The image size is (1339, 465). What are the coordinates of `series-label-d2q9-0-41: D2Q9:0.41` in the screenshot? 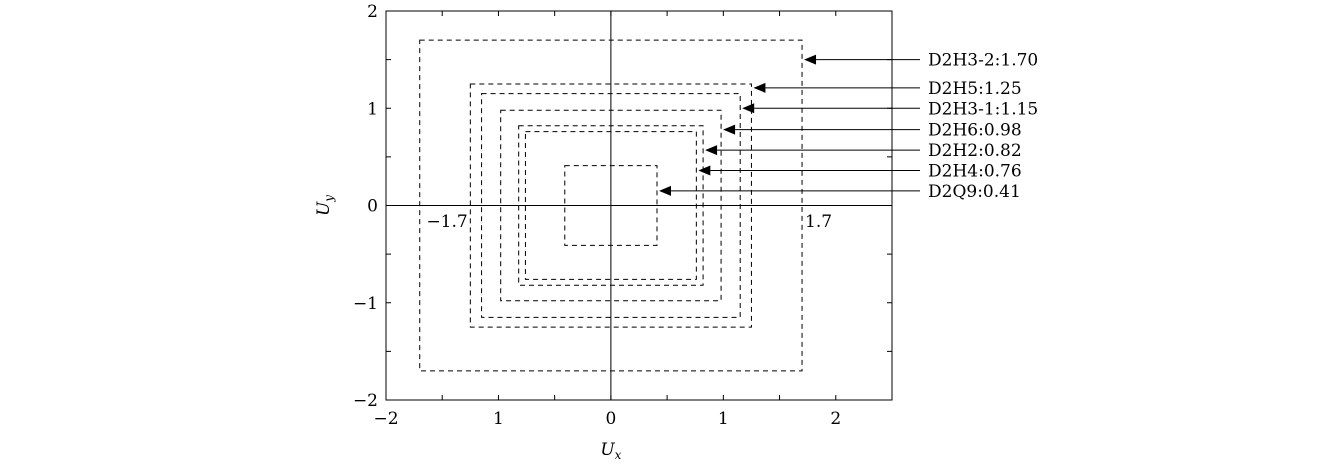 It's located at (974, 192).